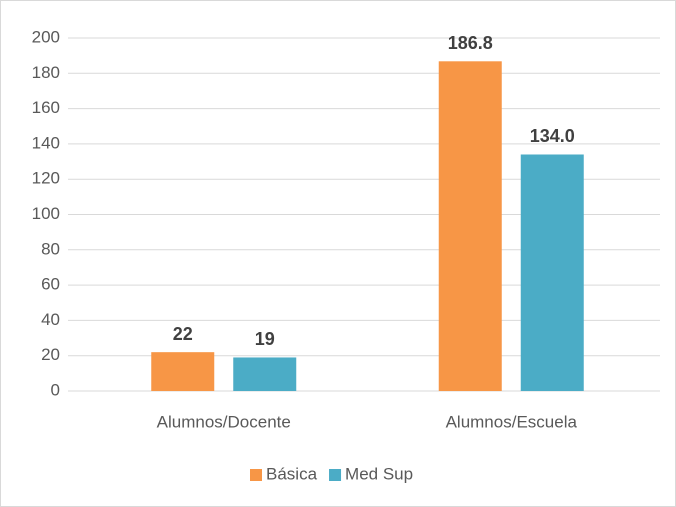 The height and width of the screenshot is (507, 676). I want to click on y-tick-label: 120, so click(46, 178).